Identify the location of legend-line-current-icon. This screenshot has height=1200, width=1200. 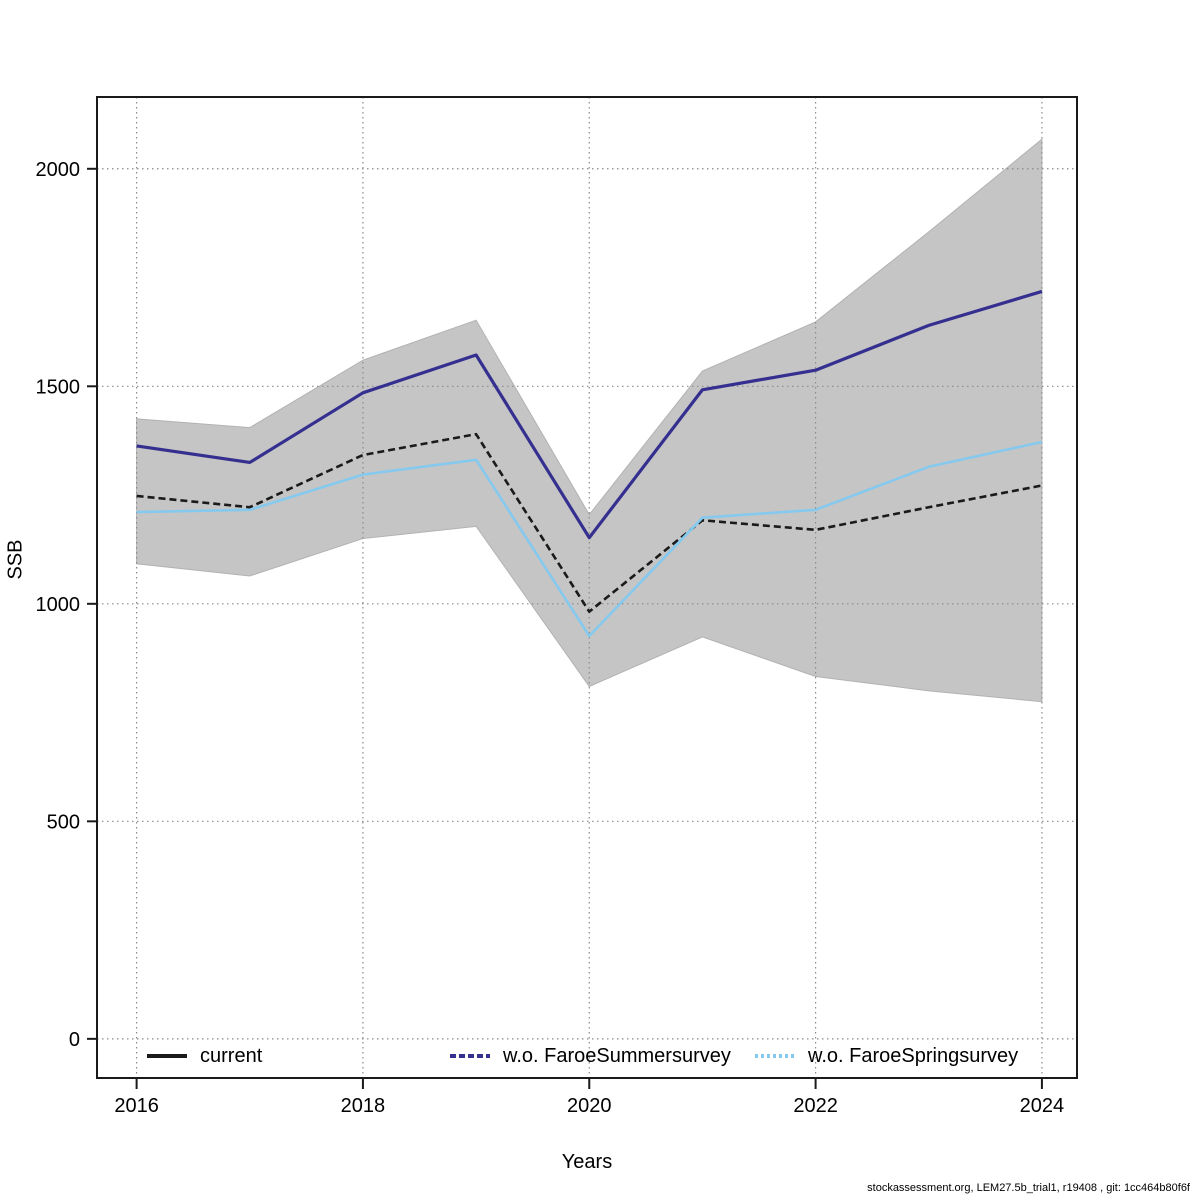
(167, 1056).